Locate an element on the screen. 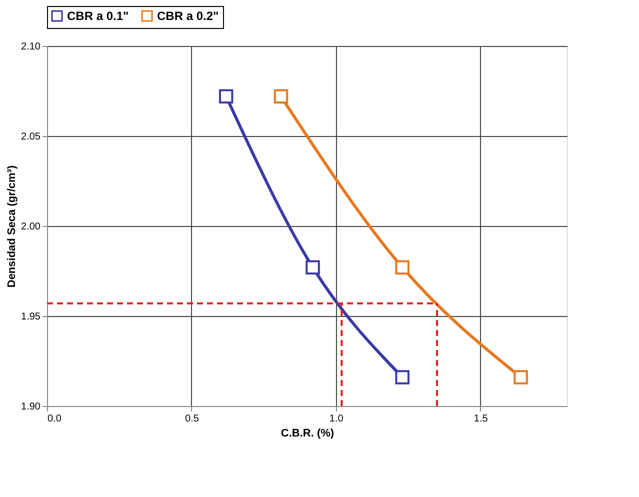 This screenshot has width=639, height=497. x-tick-label: 1.0 is located at coordinates (336, 419).